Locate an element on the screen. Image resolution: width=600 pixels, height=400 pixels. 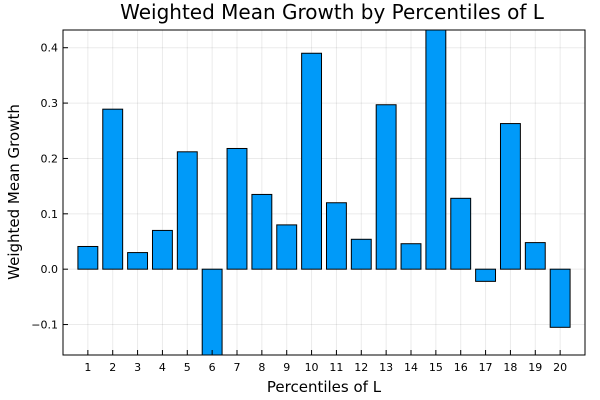
x-tick-label: 12 is located at coordinates (361, 367).